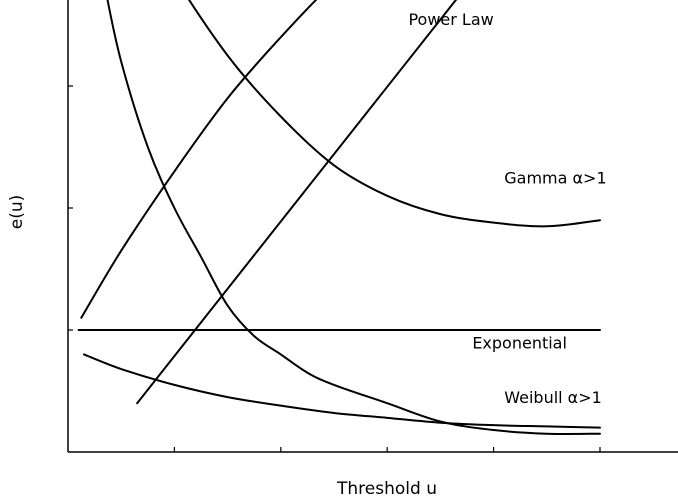 Image resolution: width=678 pixels, height=502 pixels. I want to click on label-power-law: Power Law, so click(450, 19).